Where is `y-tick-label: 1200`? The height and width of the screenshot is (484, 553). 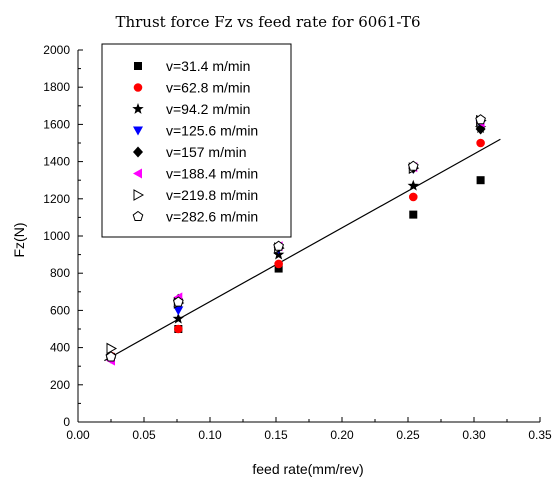
y-tick-label: 1200 is located at coordinates (56, 199).